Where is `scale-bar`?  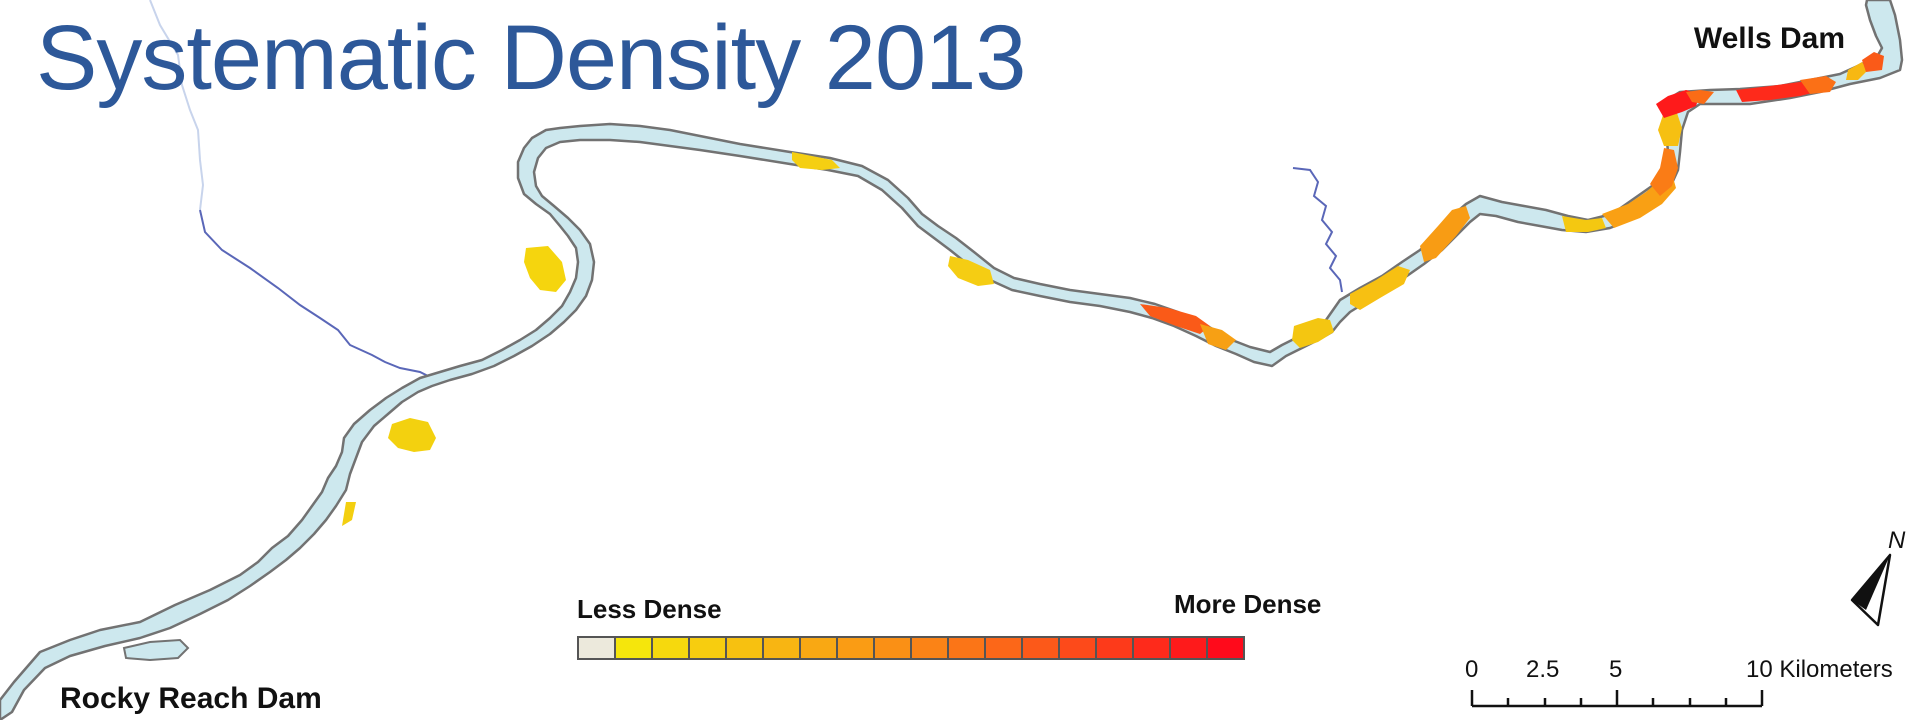
scale-bar is located at coordinates (1617, 699).